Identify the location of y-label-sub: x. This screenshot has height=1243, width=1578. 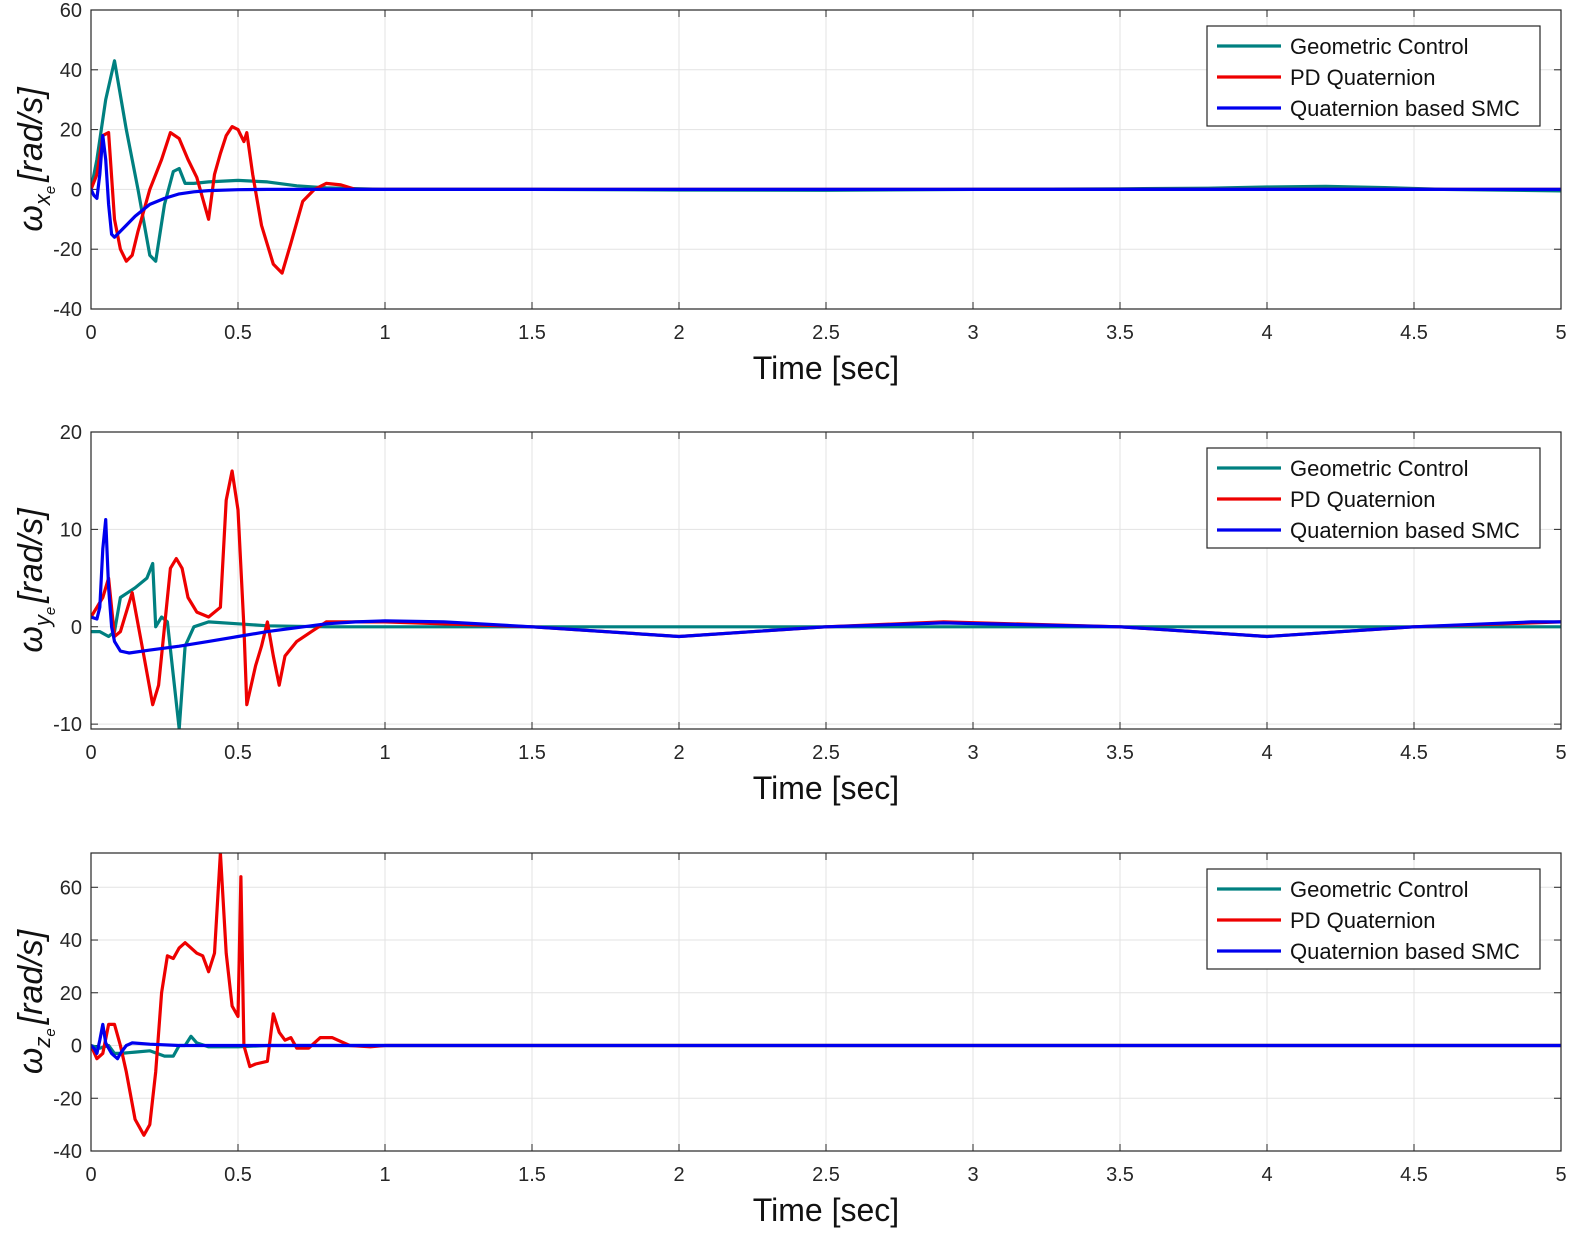
(42, 199).